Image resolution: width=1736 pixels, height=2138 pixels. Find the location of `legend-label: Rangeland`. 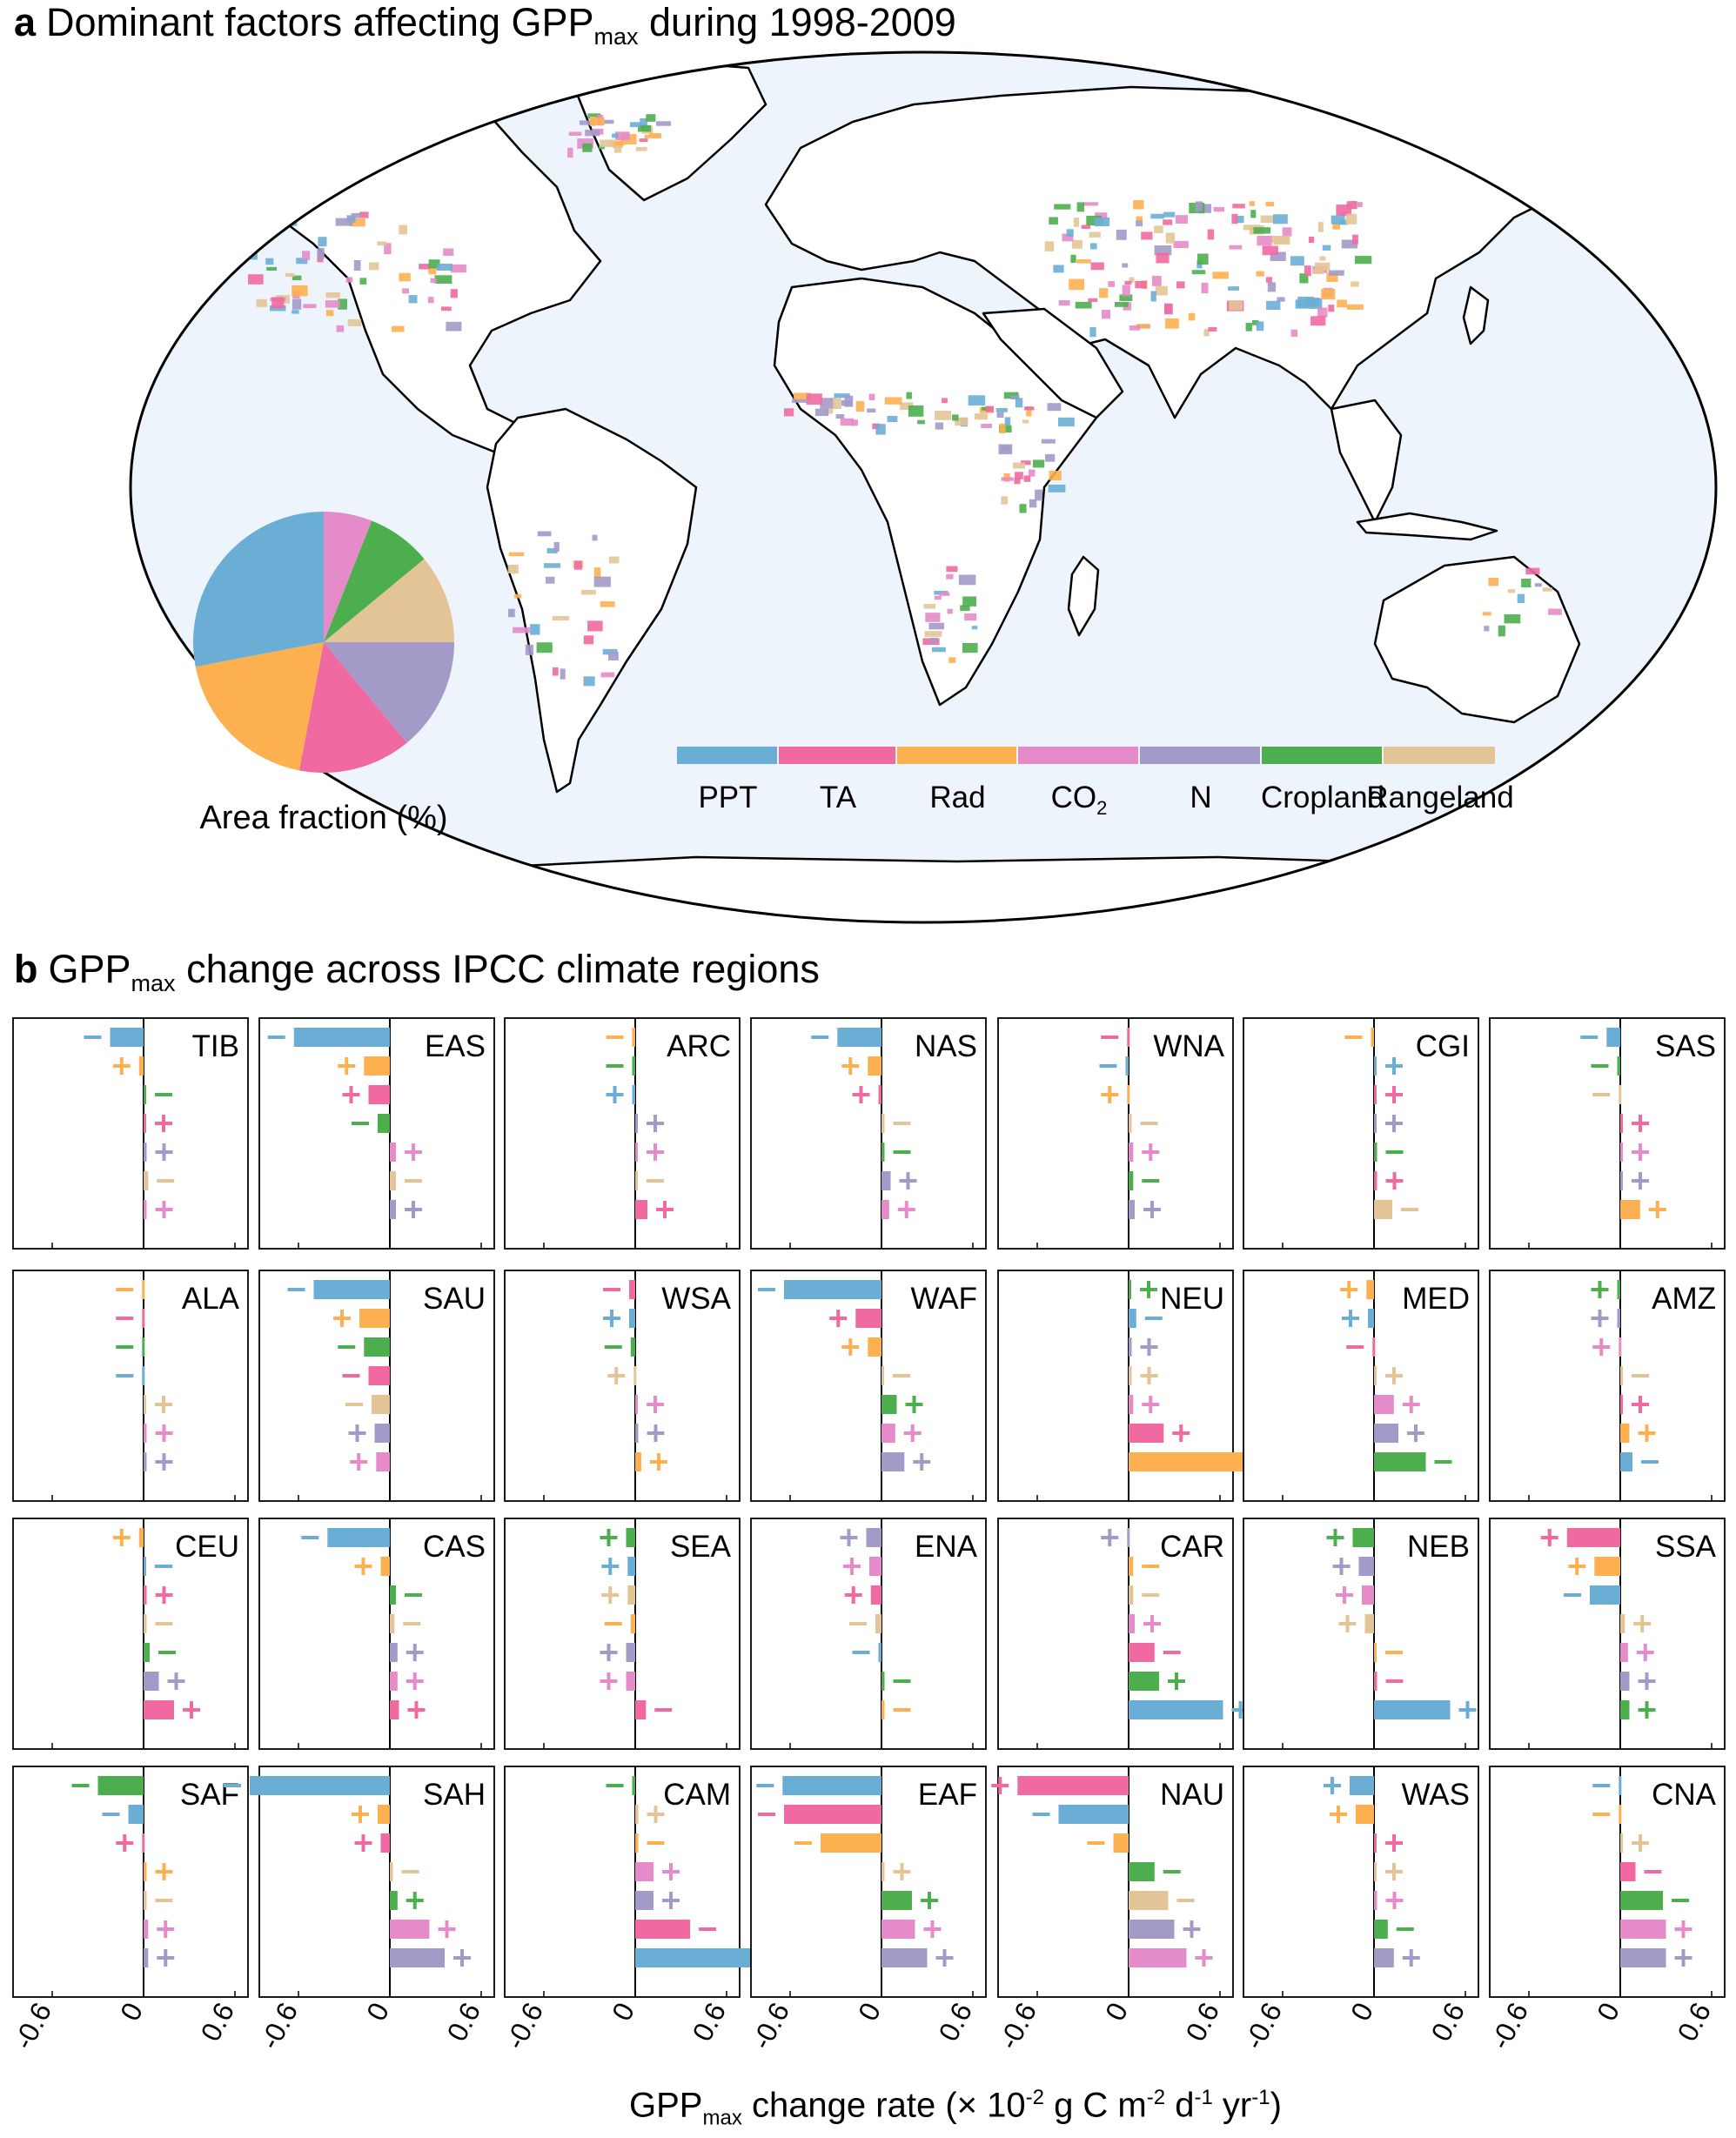

legend-label: Rangeland is located at coordinates (1439, 798).